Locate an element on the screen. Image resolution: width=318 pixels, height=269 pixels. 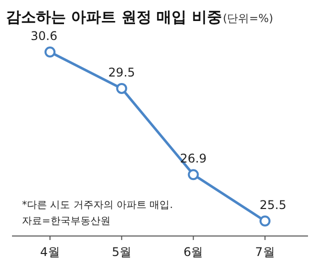
x-tick-label: 5월 is located at coordinates (122, 252).